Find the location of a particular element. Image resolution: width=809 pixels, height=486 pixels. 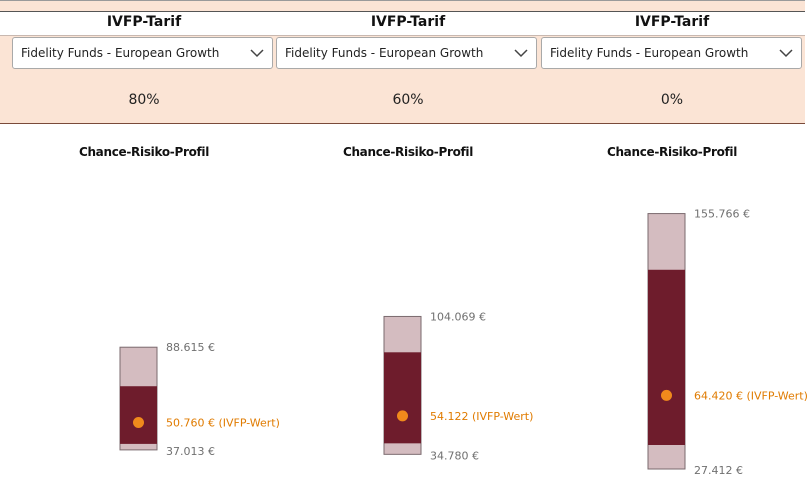

fund-select-1: Fidelity Funds - European Growth is located at coordinates (142, 53).